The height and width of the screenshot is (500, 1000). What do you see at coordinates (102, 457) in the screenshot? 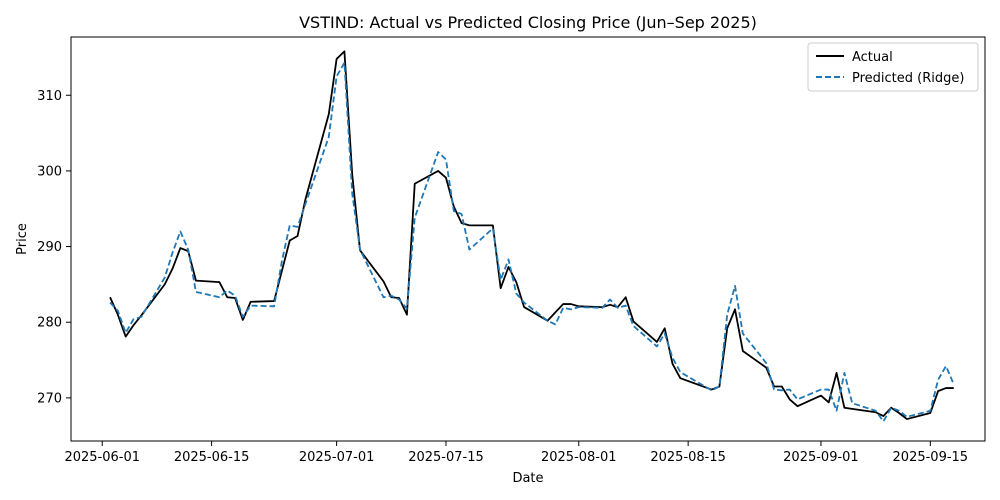
I see `x-tick-label: 2025-06-01` at bounding box center [102, 457].